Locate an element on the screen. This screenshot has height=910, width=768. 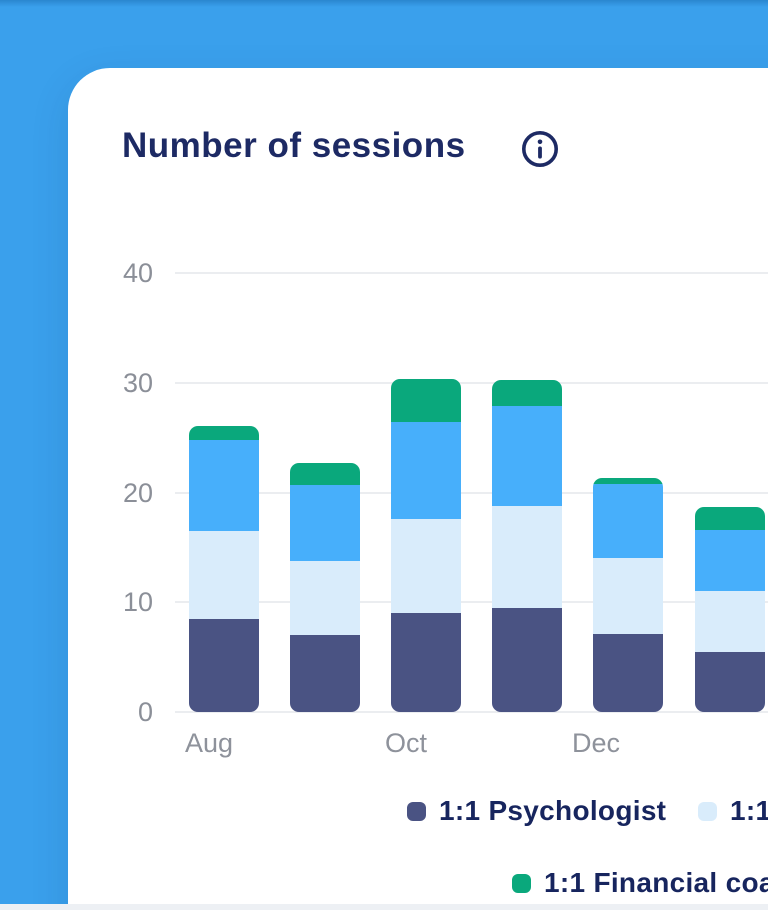
x-tick-oct: Oct is located at coordinates (406, 743).